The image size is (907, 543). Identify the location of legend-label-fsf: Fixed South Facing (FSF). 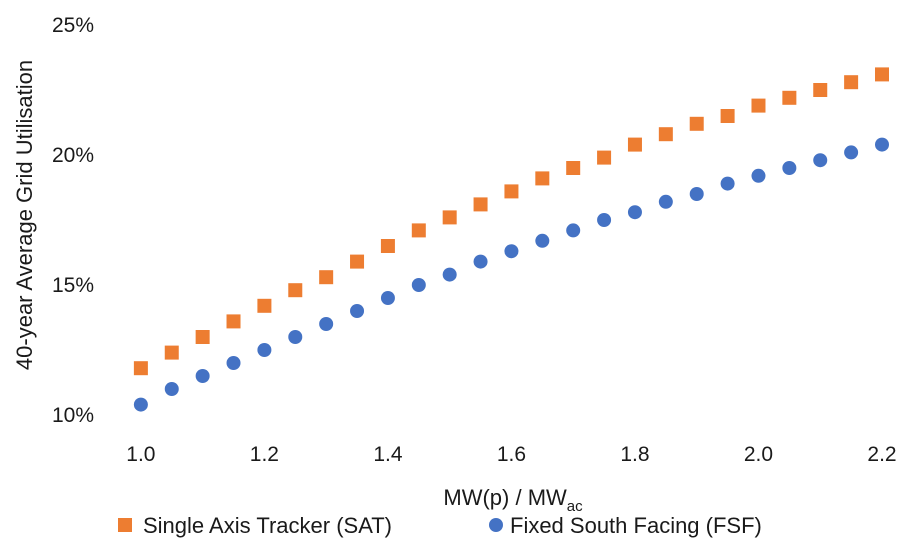
(636, 525).